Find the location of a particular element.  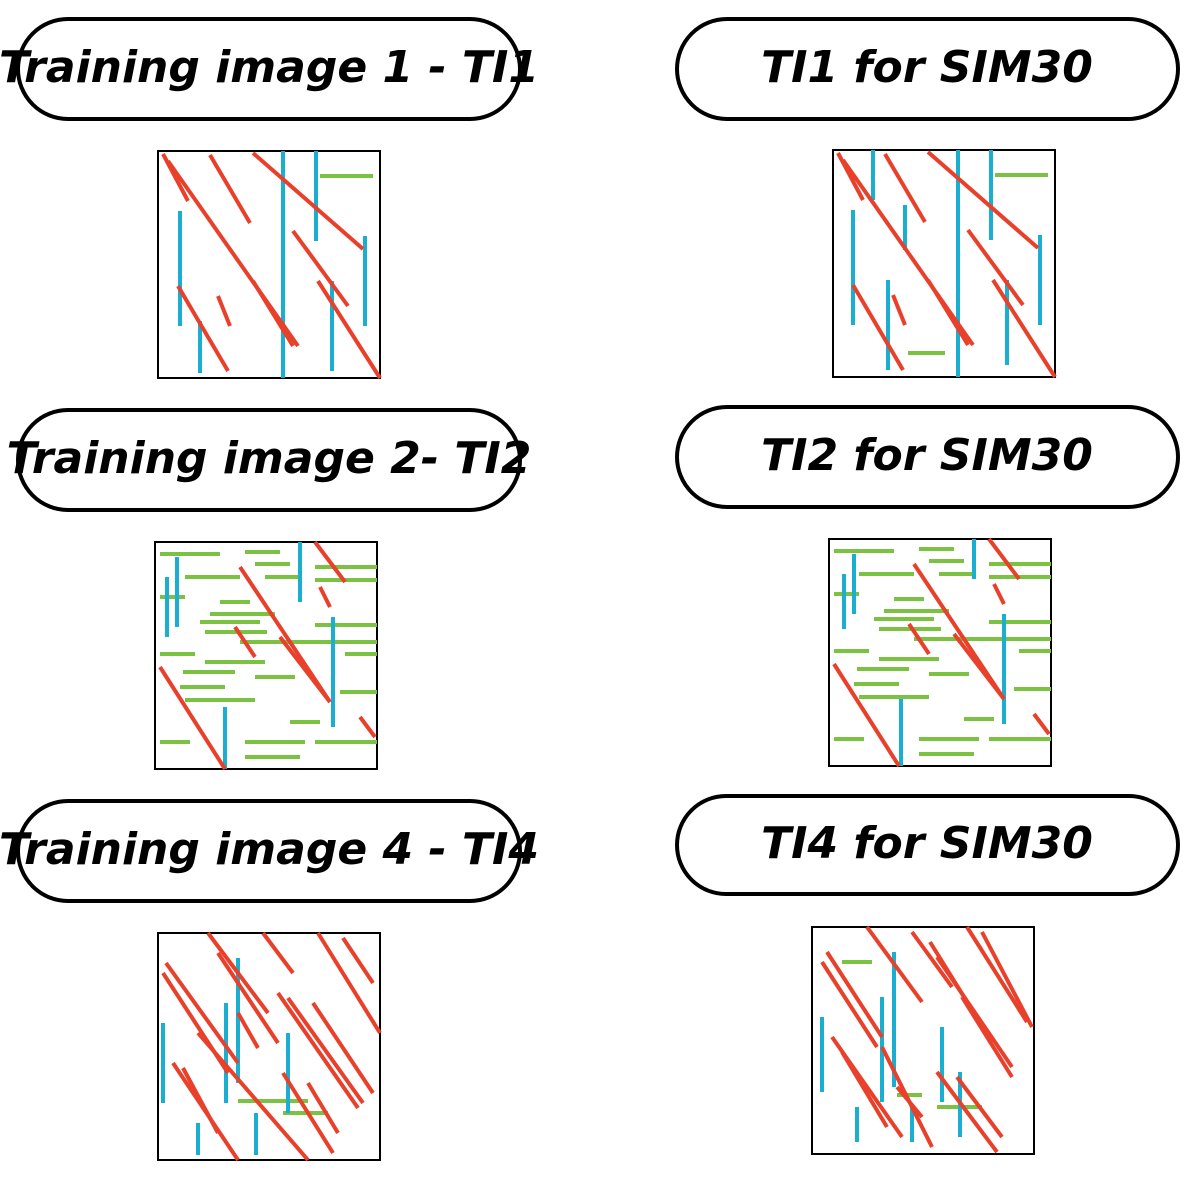

panel-label: Training image 2- TI2 is located at coordinates (269, 458).